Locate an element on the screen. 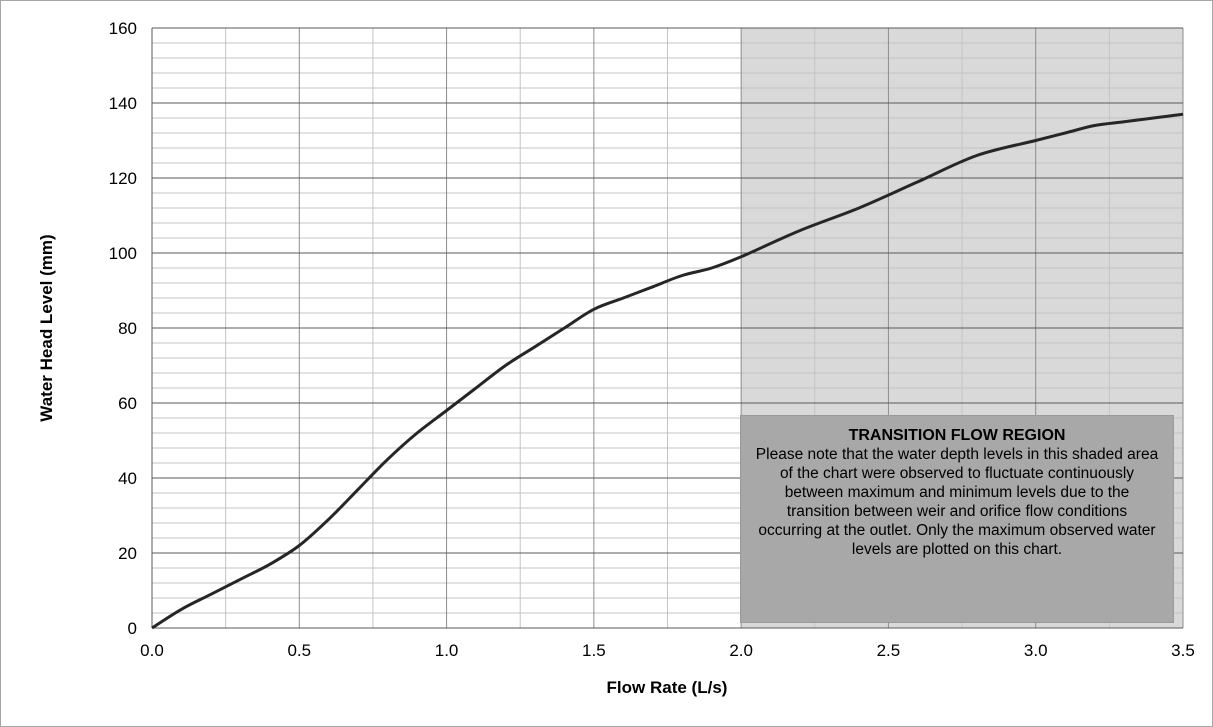 This screenshot has width=1213, height=727. y-tick-label: 80 is located at coordinates (127, 328).